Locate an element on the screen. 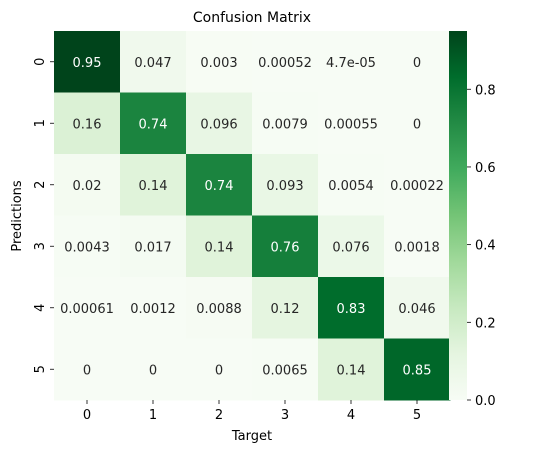 This screenshot has height=453, width=535. x-axis-label: Target is located at coordinates (251, 436).